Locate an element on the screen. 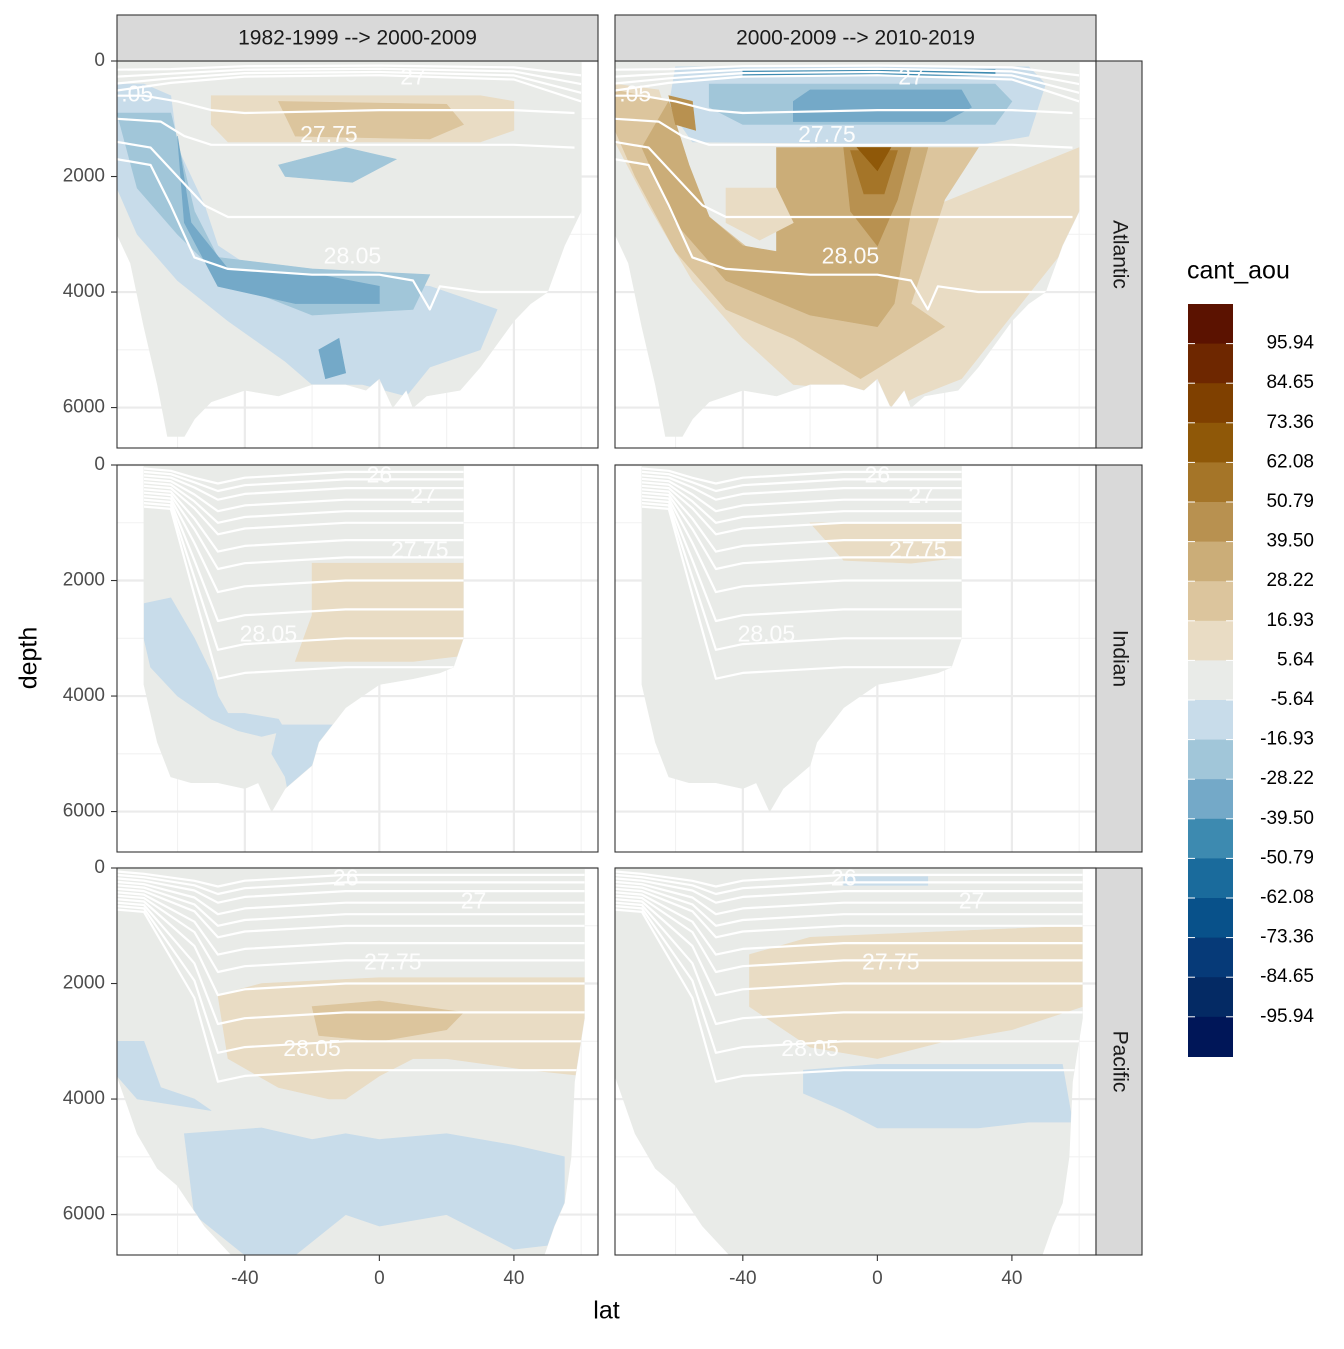  panel-atlantic-2: 27 27.75 28.05 .05 is located at coordinates (855, 254).